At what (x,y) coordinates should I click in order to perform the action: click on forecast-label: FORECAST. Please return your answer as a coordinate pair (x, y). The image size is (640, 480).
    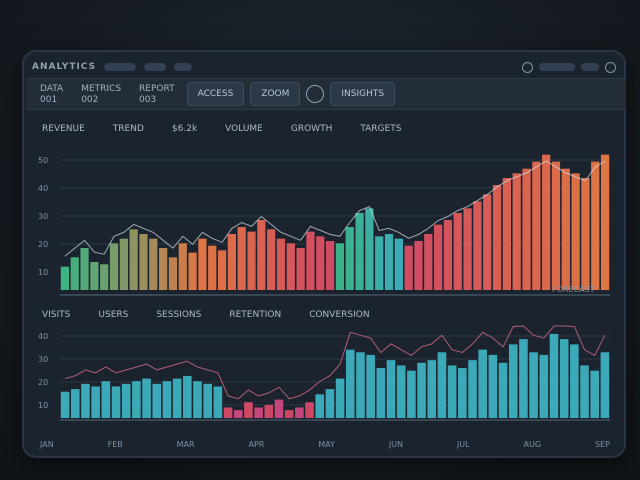
    Looking at the image, I should click on (573, 289).